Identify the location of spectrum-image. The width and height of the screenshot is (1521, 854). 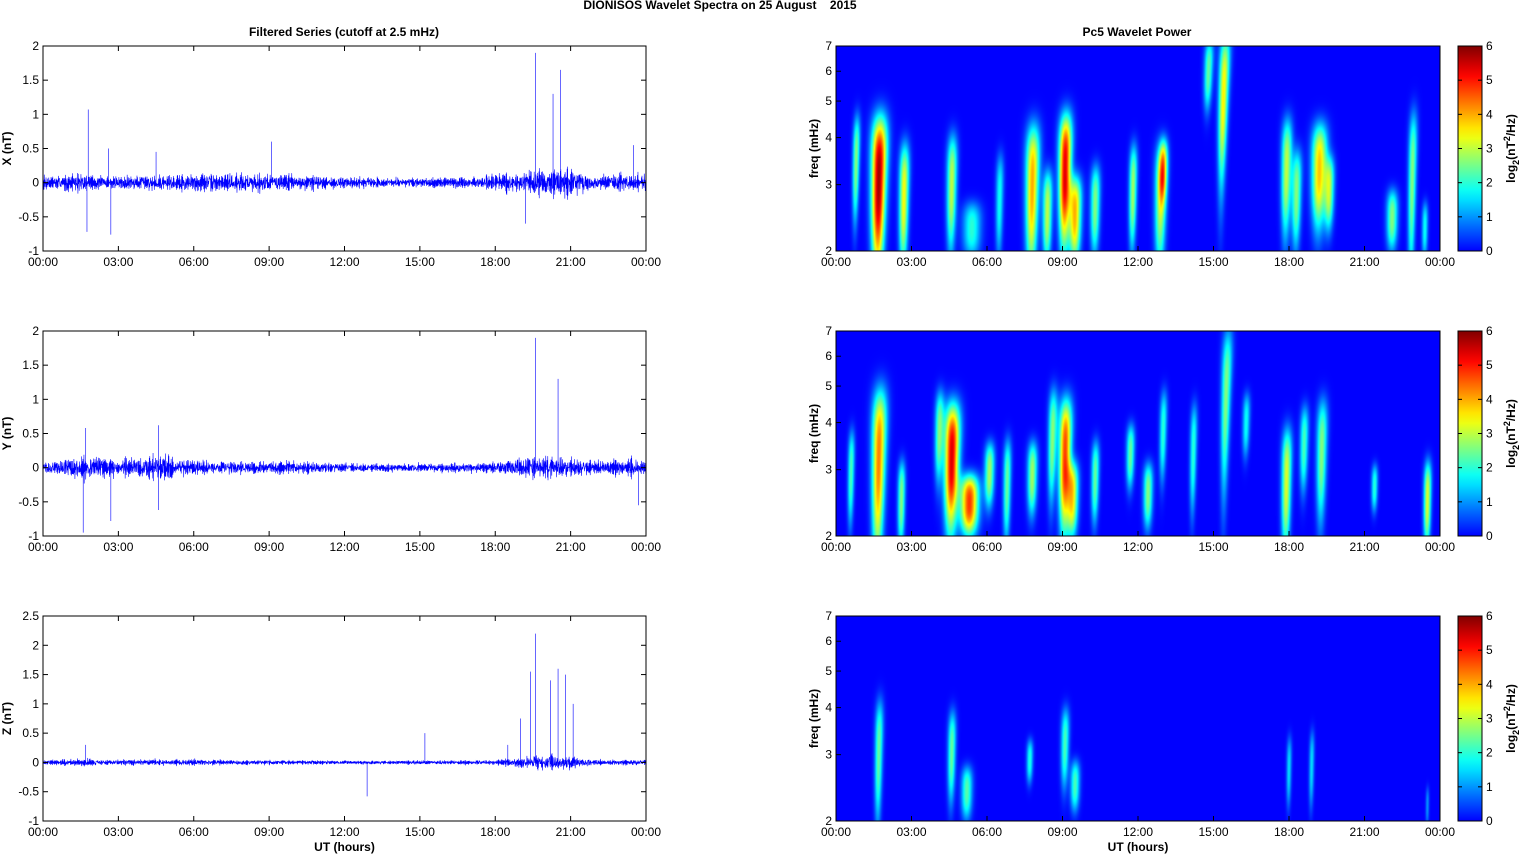
(1138, 433).